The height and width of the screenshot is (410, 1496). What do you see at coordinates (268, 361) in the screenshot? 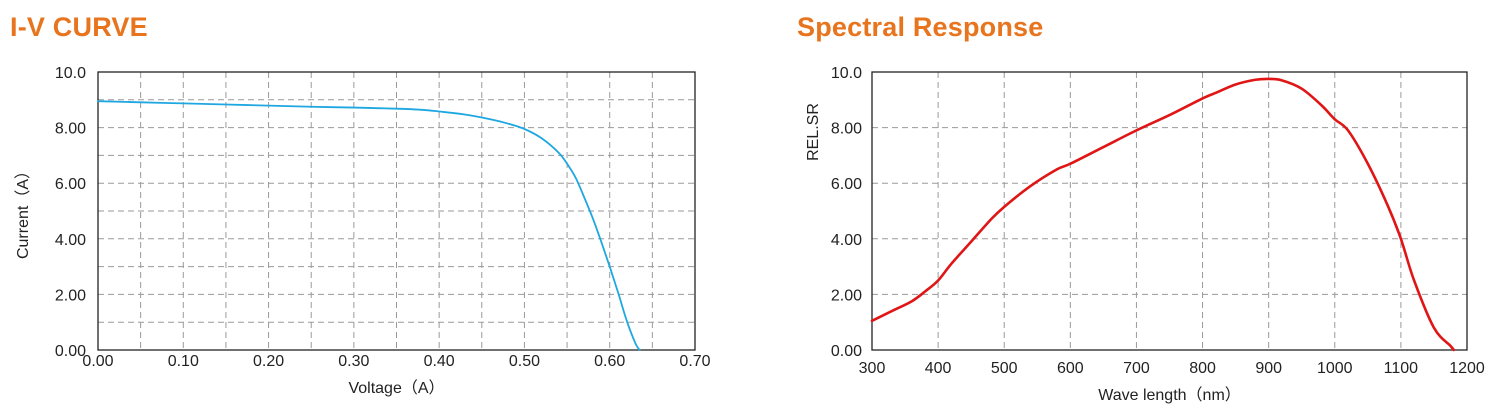
I see `iv-x-tick-label: 0.20` at bounding box center [268, 361].